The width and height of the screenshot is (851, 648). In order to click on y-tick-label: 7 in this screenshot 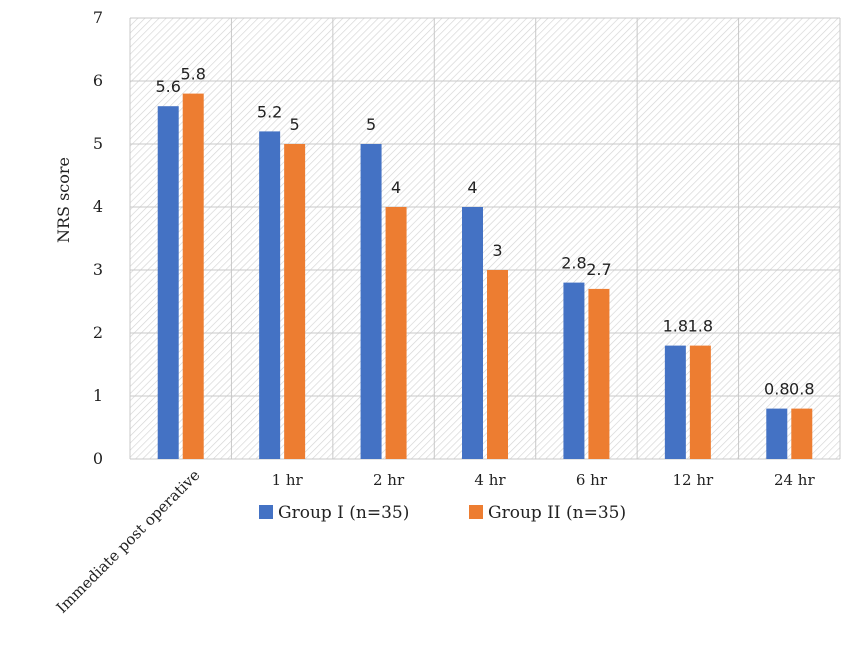, I will do `click(98, 17)`.